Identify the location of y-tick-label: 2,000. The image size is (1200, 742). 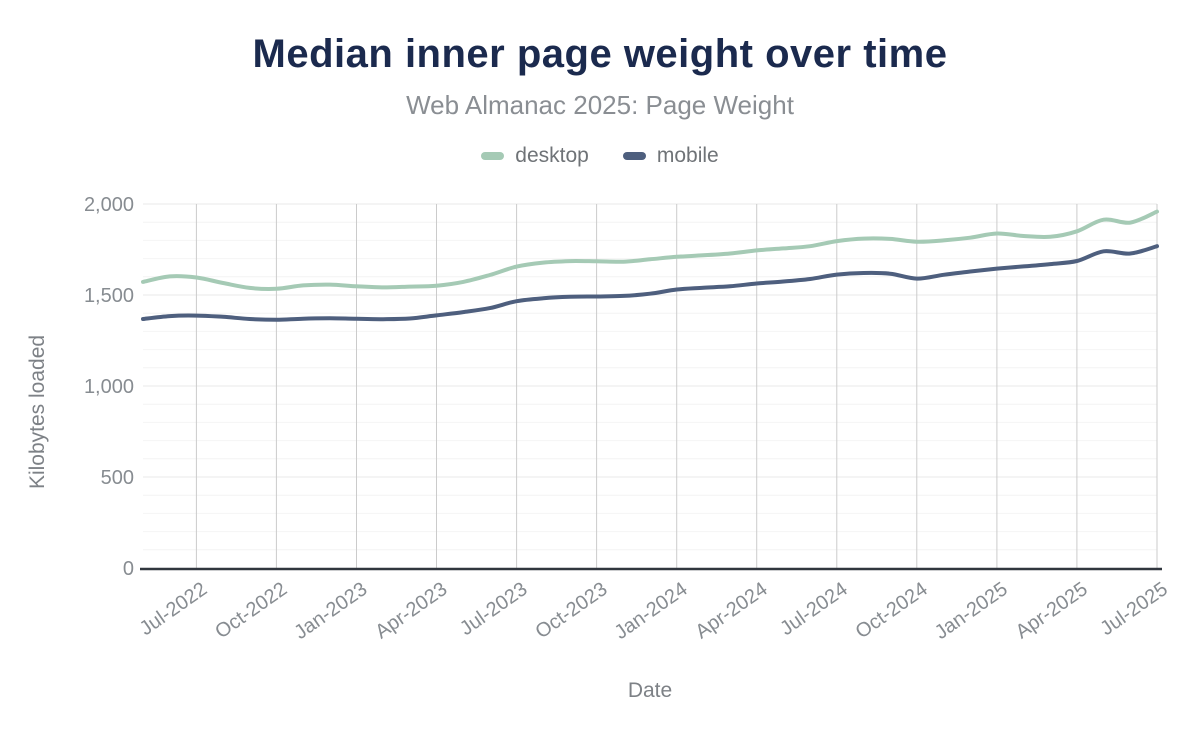
(109, 205).